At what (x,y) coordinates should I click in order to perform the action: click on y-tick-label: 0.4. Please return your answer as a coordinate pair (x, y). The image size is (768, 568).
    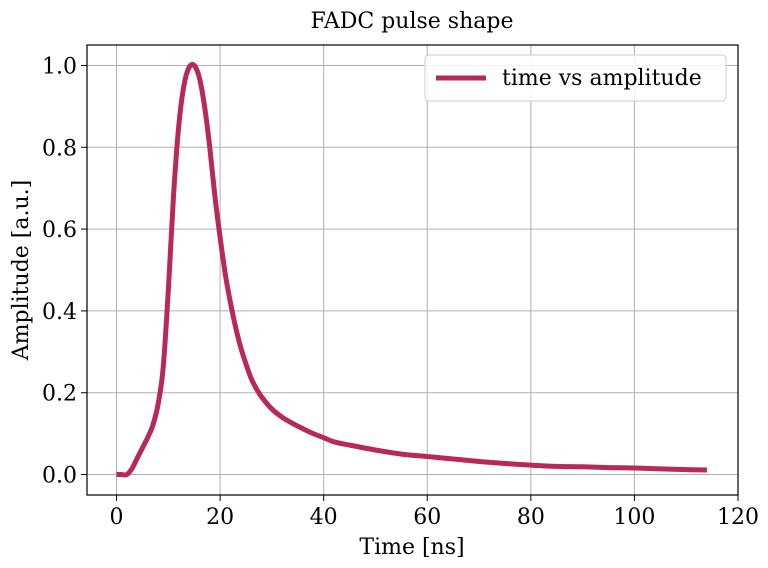
    Looking at the image, I should click on (59, 312).